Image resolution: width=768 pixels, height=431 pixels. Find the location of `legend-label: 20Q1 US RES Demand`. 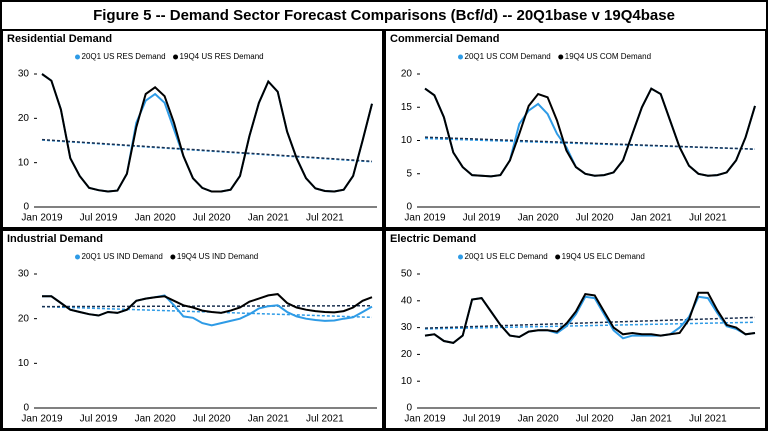

legend-label: 20Q1 US RES Demand is located at coordinates (124, 56).